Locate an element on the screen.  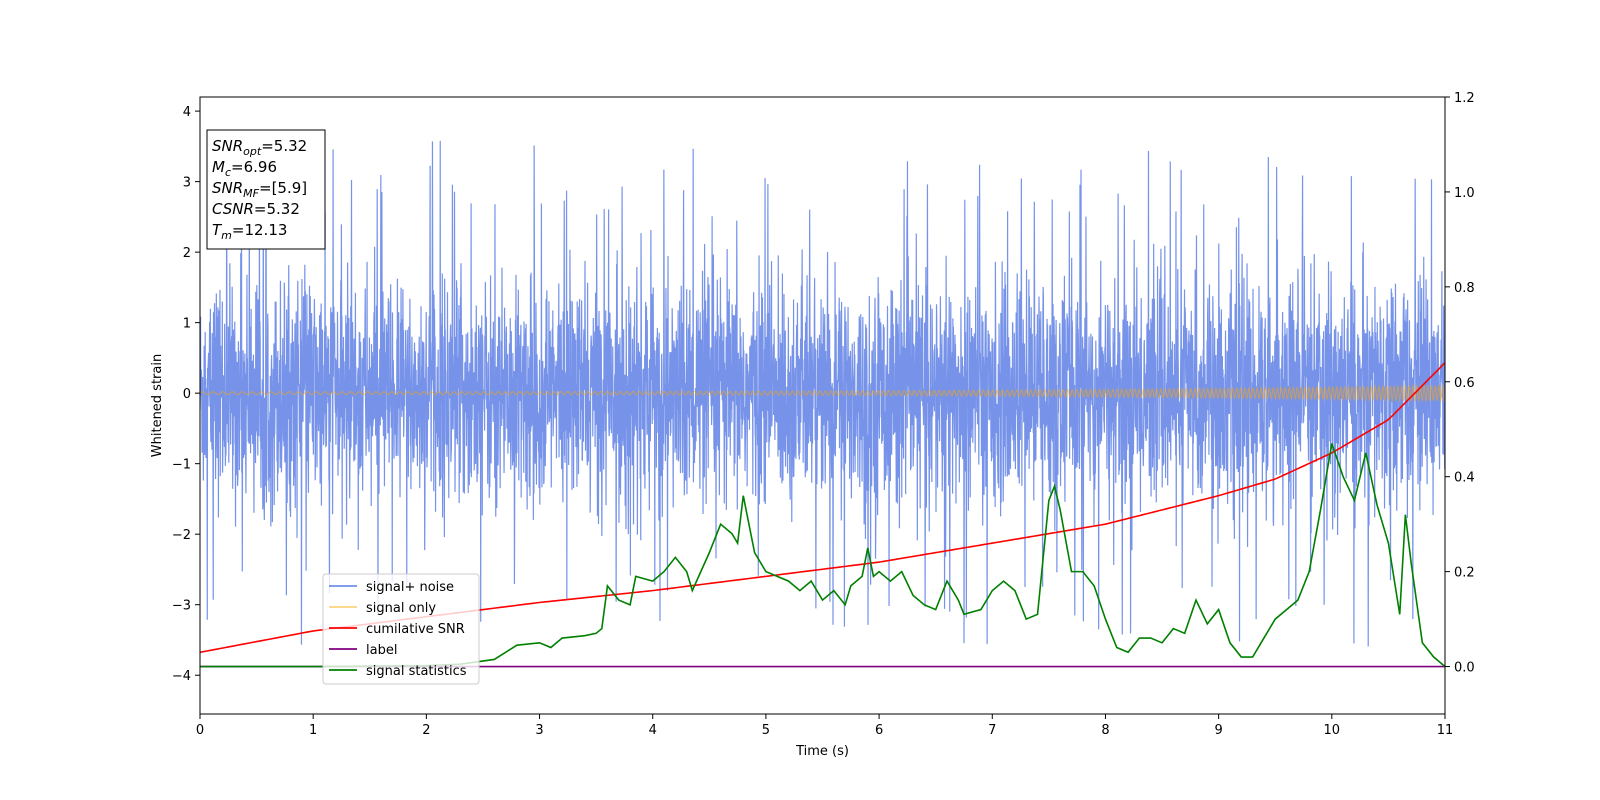
y-left-tick-label: −3 is located at coordinates (181, 606).